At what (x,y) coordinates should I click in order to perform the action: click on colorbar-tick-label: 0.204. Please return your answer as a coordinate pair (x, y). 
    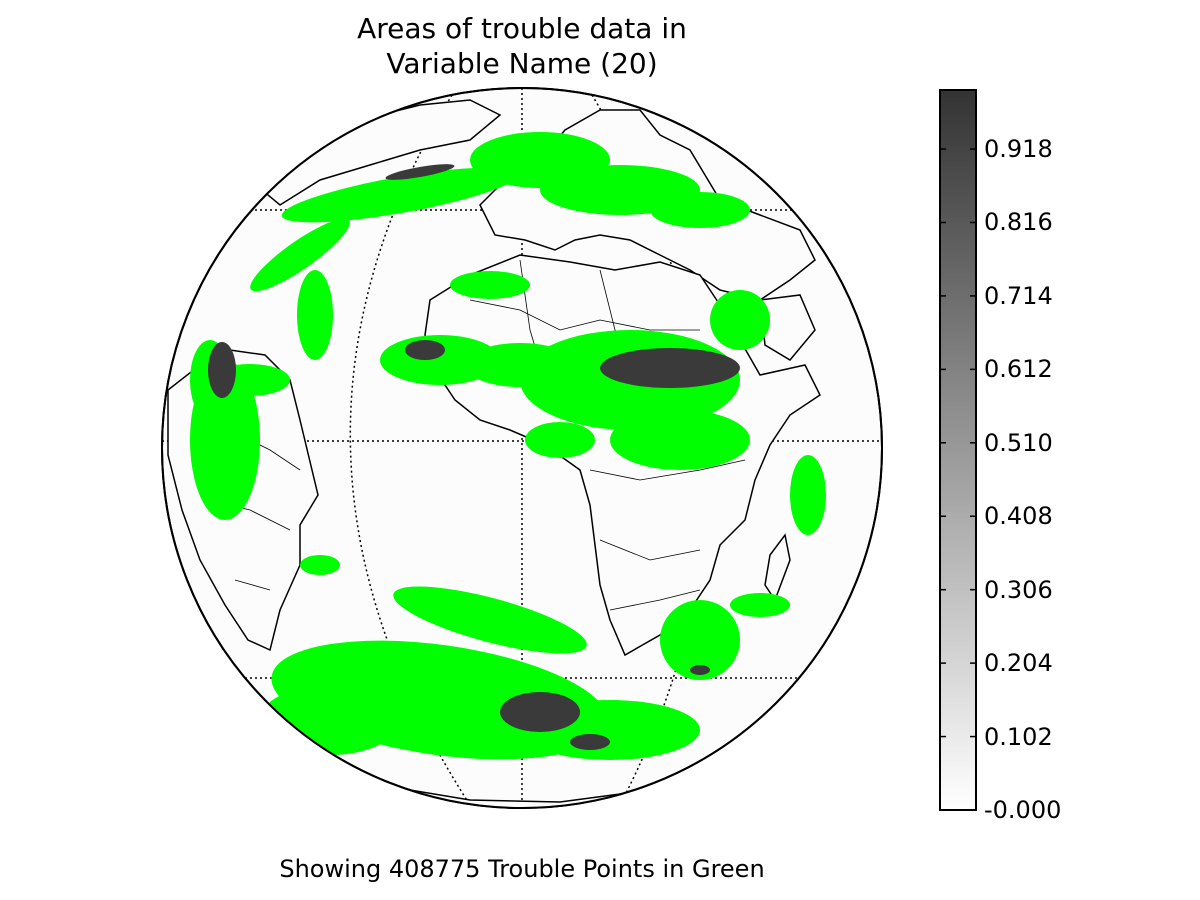
    Looking at the image, I should click on (1018, 663).